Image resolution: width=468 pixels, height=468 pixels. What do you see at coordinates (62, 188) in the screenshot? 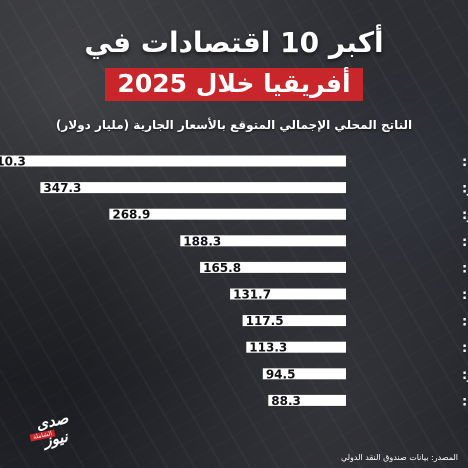
I see `bar-value-label: 347.3` at bounding box center [62, 188].